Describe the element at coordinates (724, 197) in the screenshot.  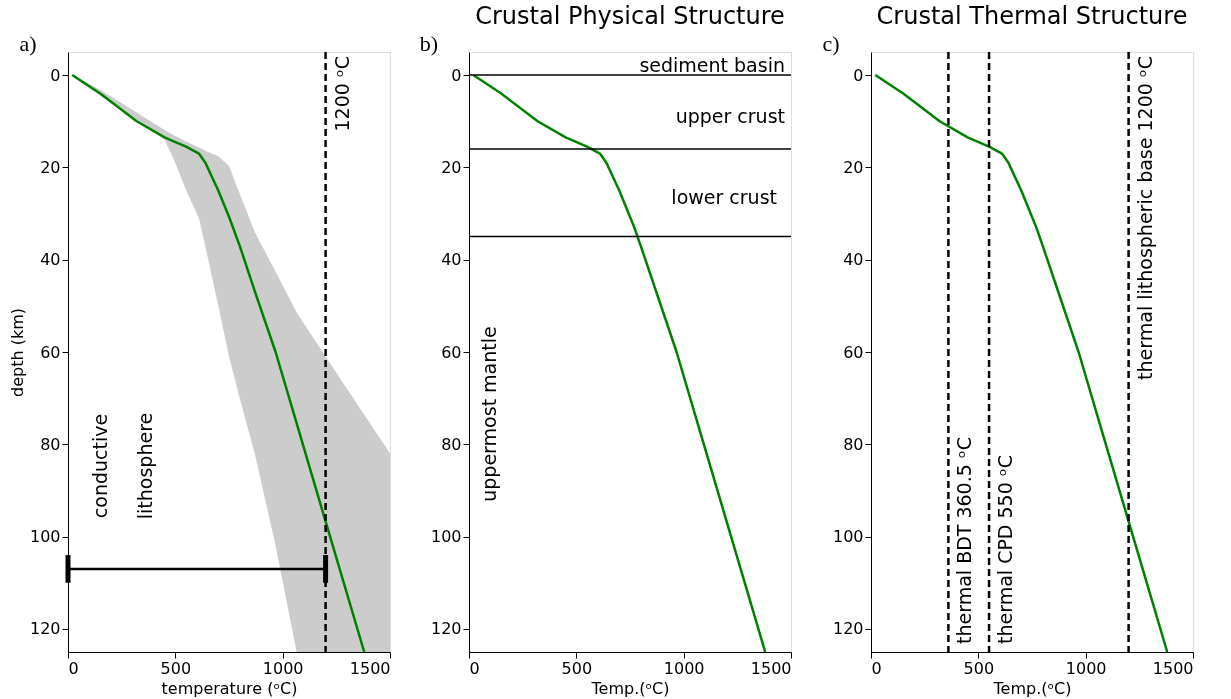
I see `annotation: lower crust` at that location.